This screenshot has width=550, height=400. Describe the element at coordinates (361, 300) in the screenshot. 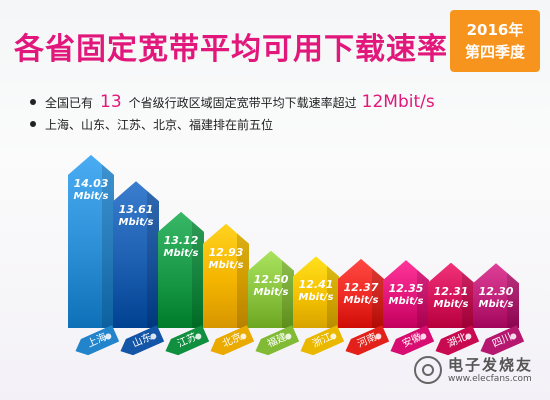

I see `bar-unit-7: Mbit/s` at that location.